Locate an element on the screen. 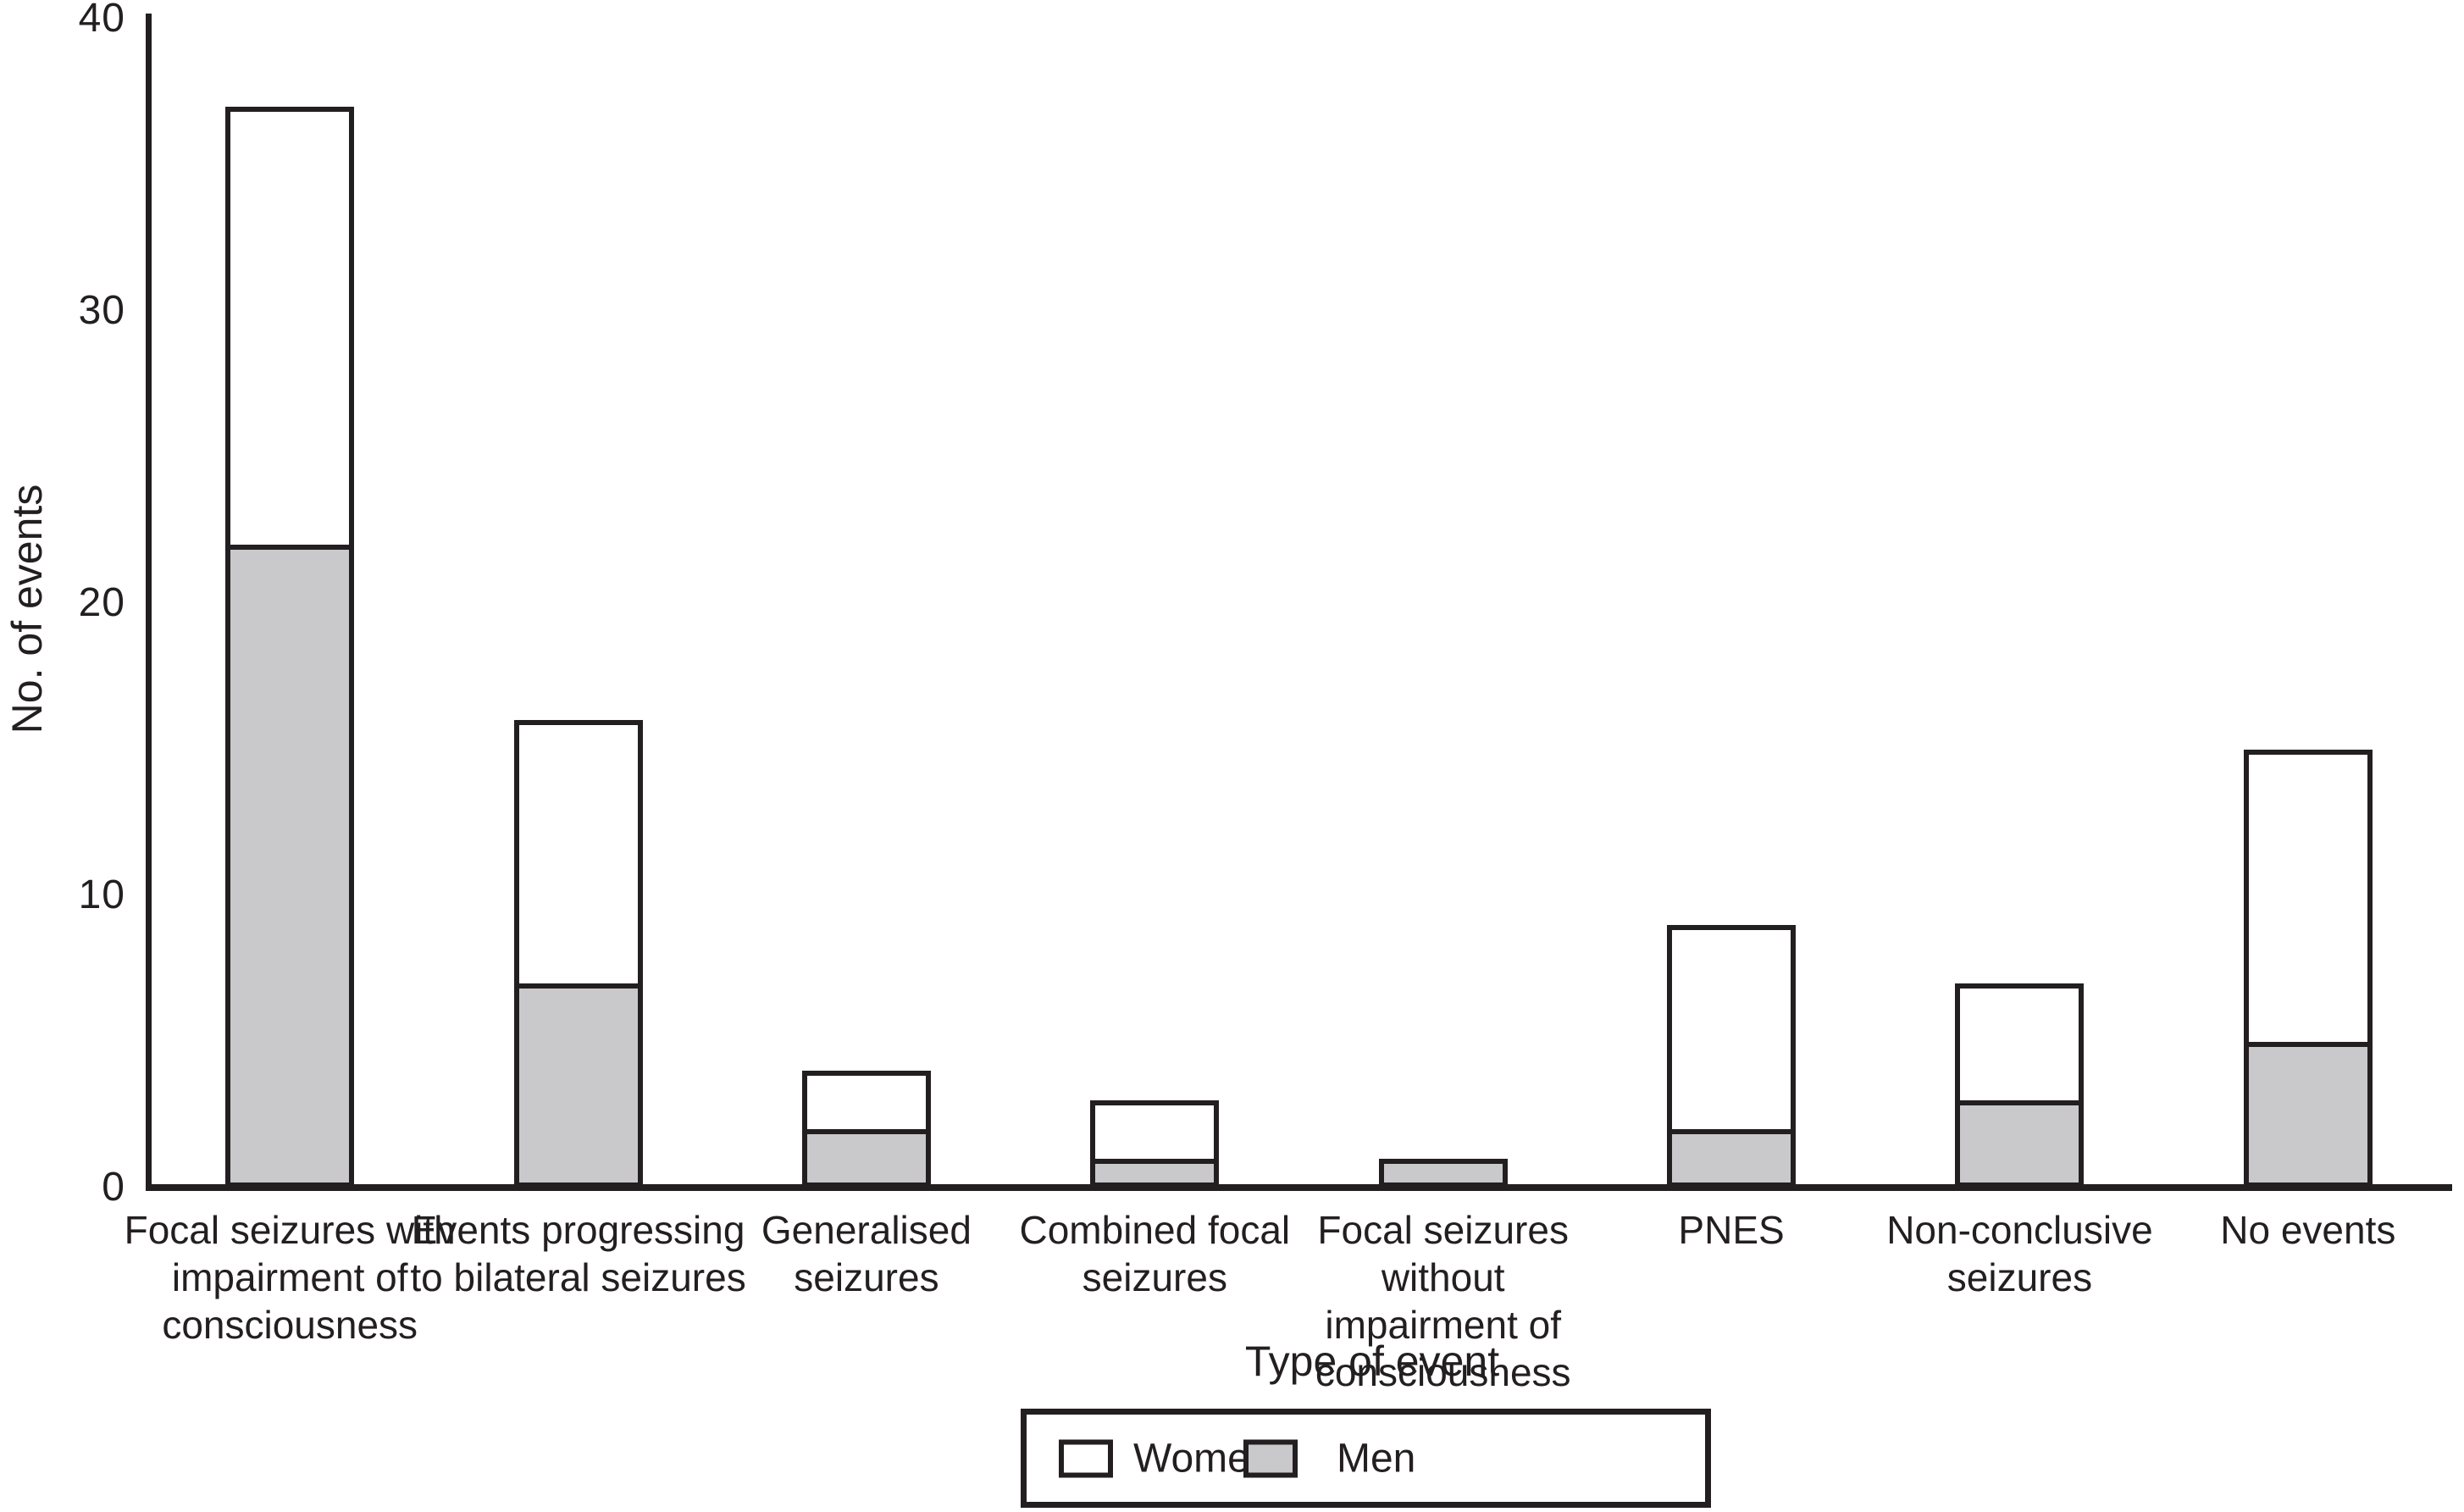 The width and height of the screenshot is (2464, 1512). bar-2-men-segment is located at coordinates (578, 1082).